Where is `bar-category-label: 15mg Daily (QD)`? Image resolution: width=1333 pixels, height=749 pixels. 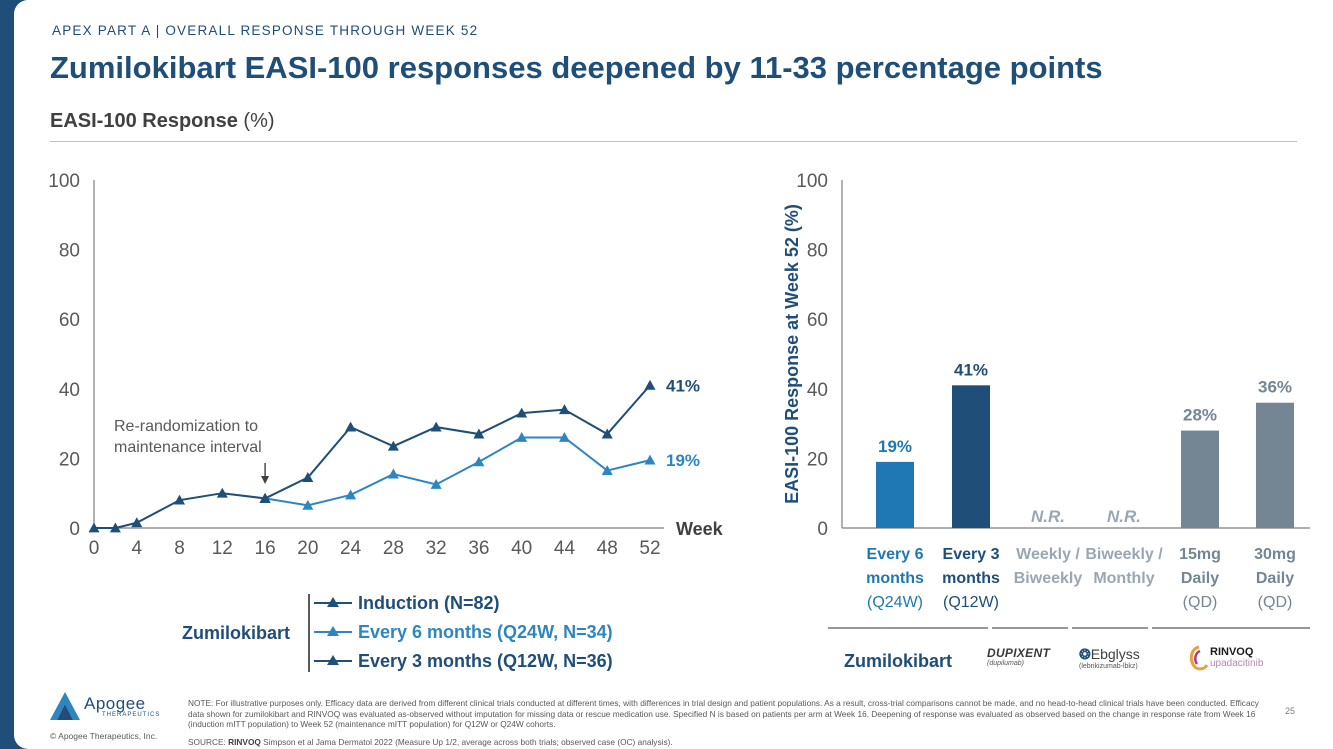
bar-category-label: 15mg Daily (QD) is located at coordinates (1200, 579).